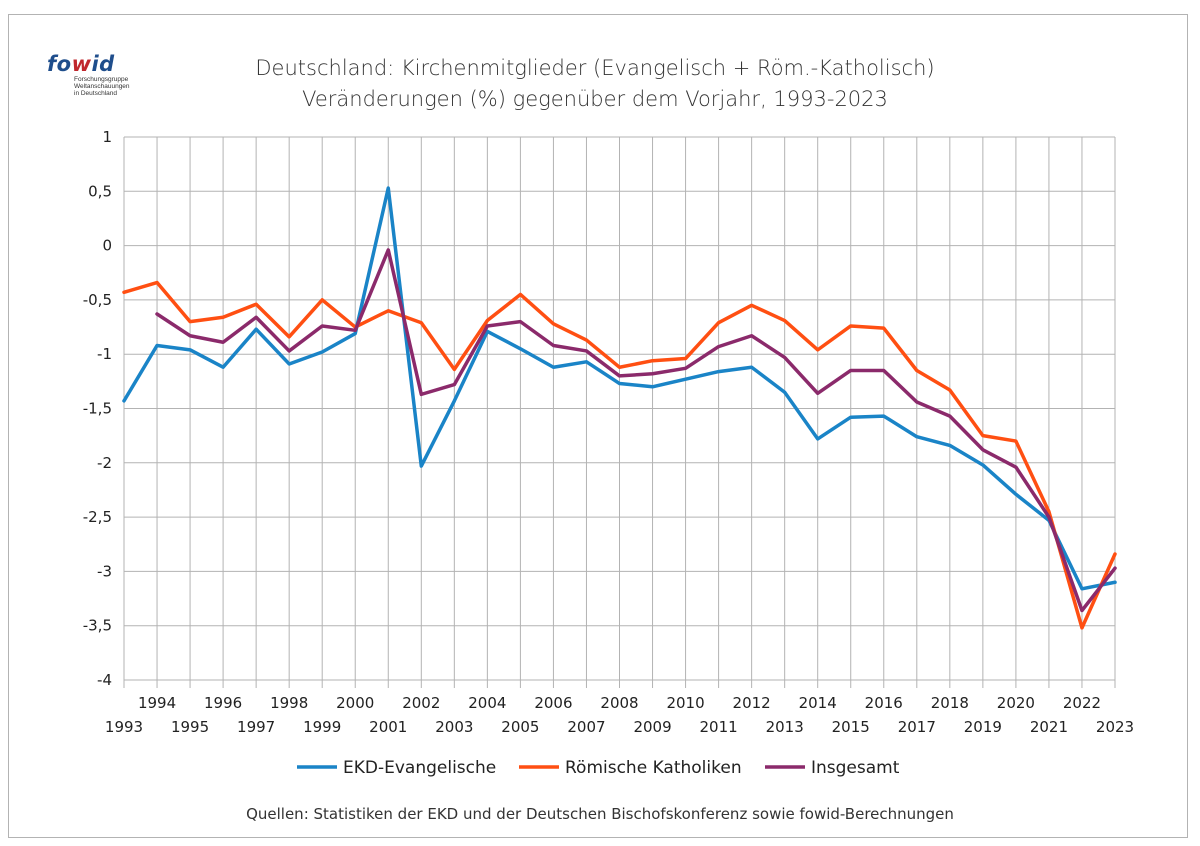 Image resolution: width=1200 pixels, height=846 pixels. I want to click on x-tick-label: 2012, so click(752, 703).